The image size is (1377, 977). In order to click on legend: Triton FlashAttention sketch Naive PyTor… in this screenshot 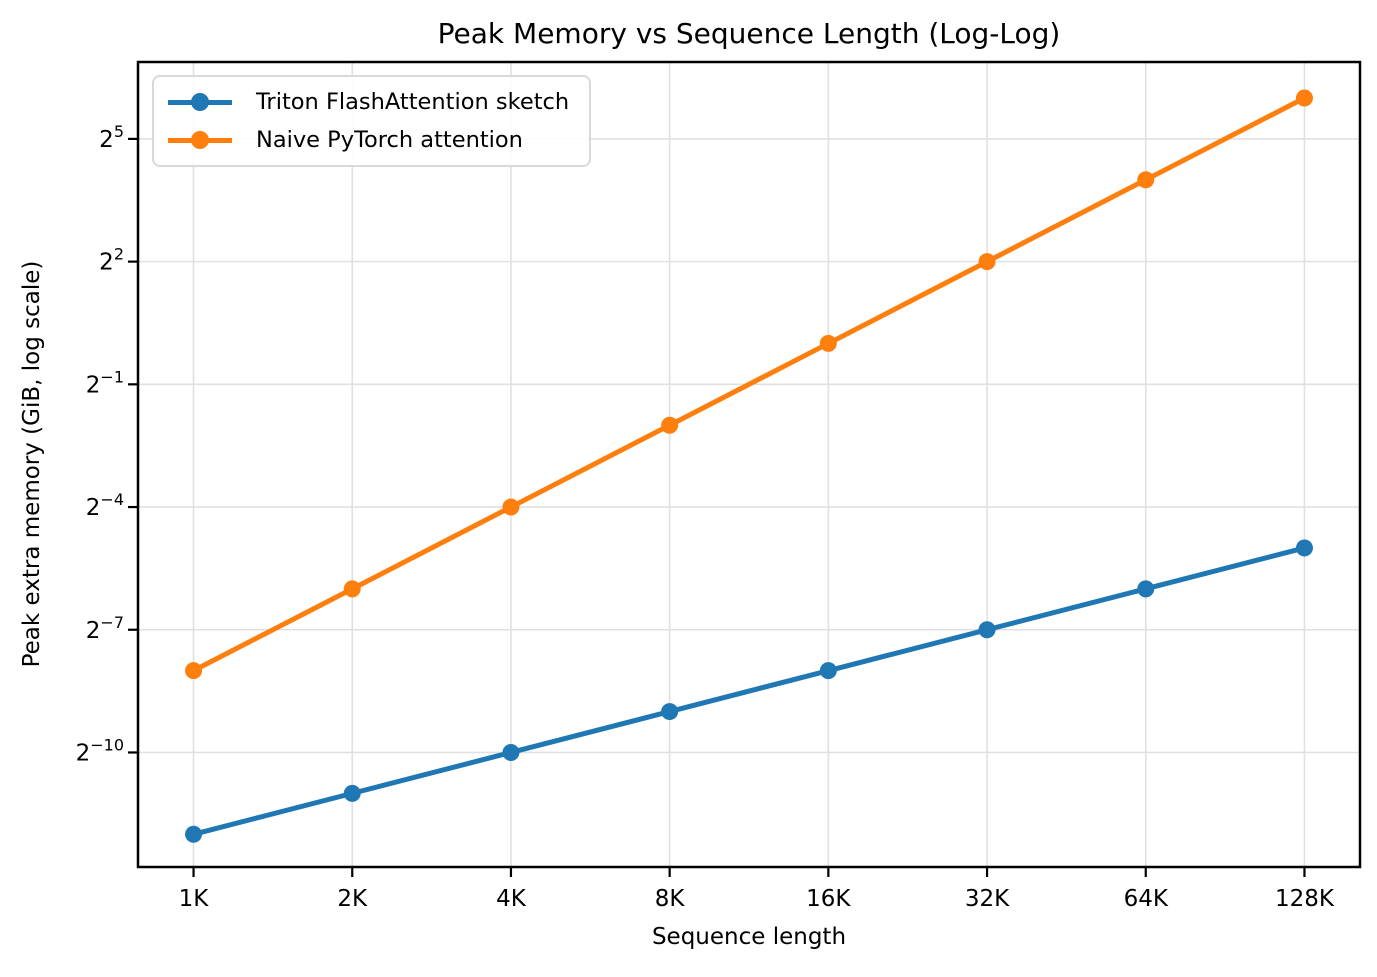, I will do `click(372, 121)`.